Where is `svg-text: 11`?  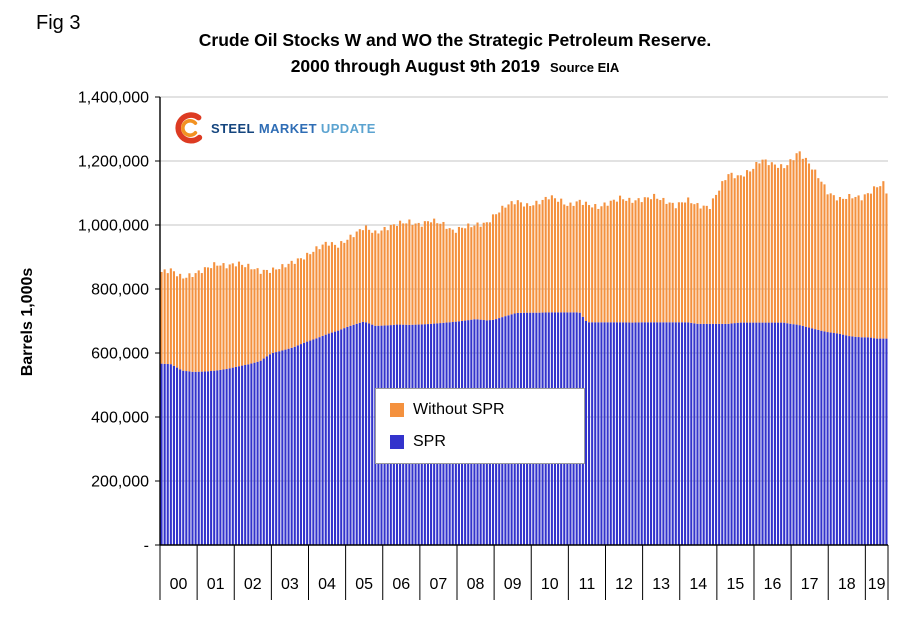 svg-text: 11 is located at coordinates (587, 584).